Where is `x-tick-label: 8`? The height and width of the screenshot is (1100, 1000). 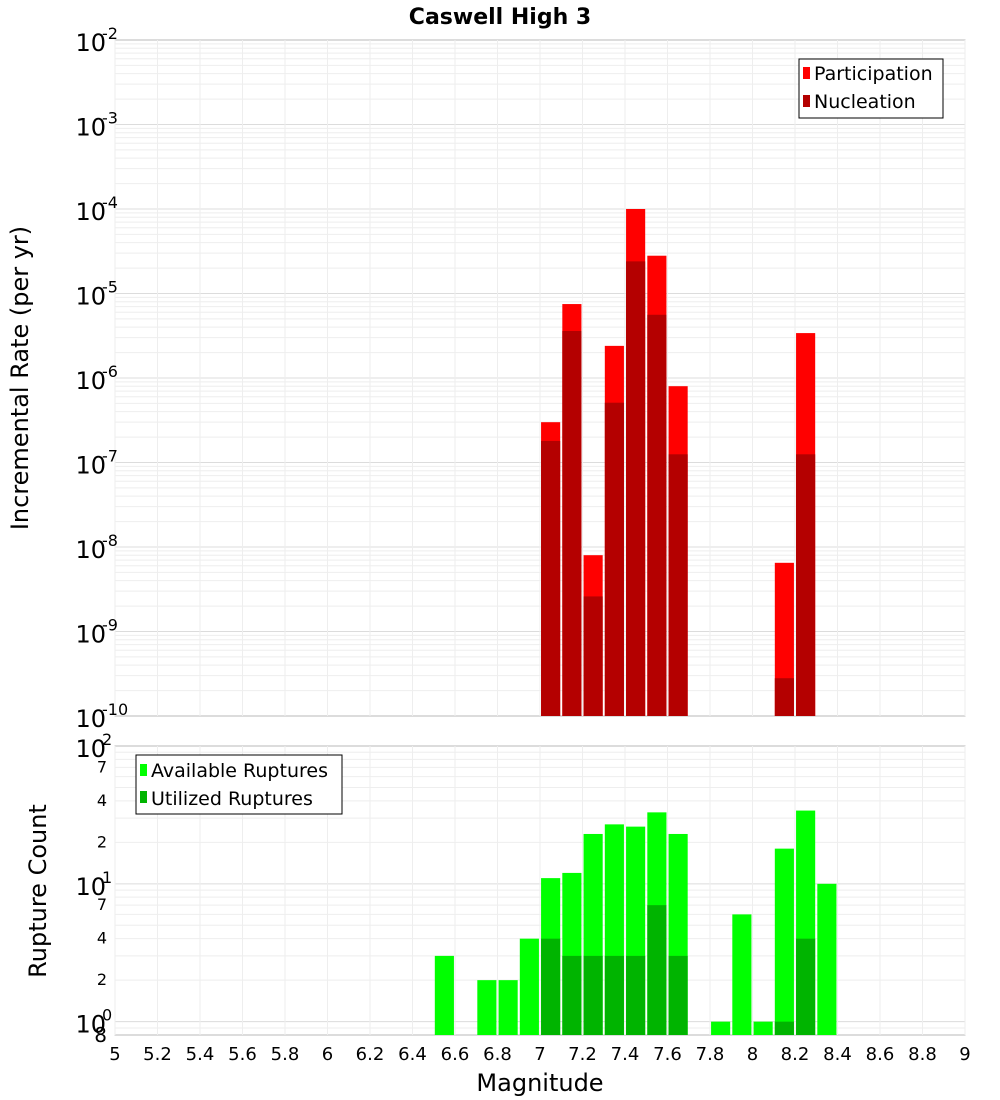 x-tick-label: 8 is located at coordinates (752, 1054).